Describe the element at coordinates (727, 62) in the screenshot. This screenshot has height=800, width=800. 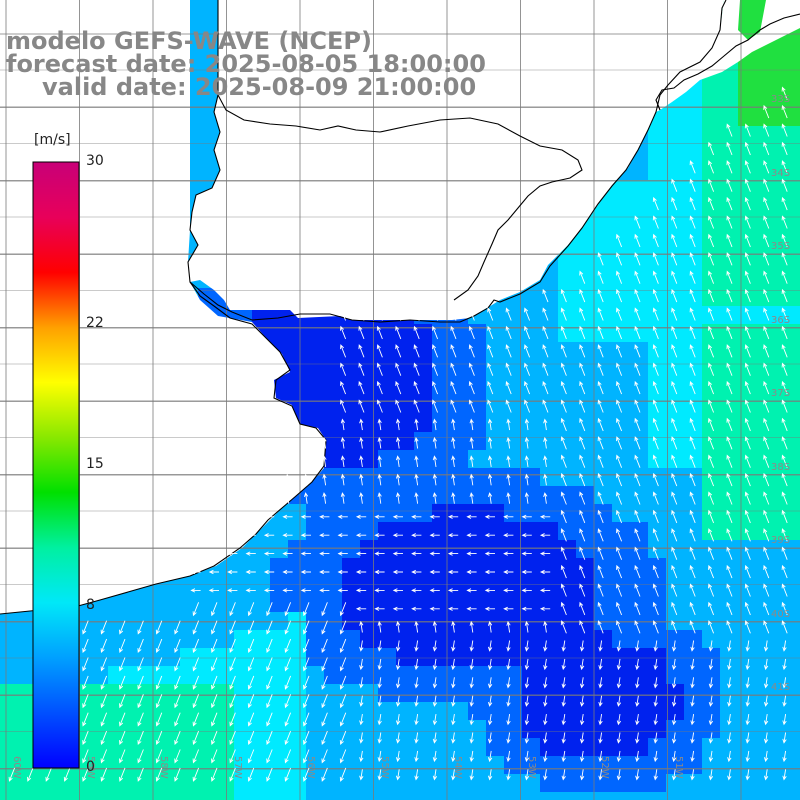
I see `coastline-lagoon` at that location.